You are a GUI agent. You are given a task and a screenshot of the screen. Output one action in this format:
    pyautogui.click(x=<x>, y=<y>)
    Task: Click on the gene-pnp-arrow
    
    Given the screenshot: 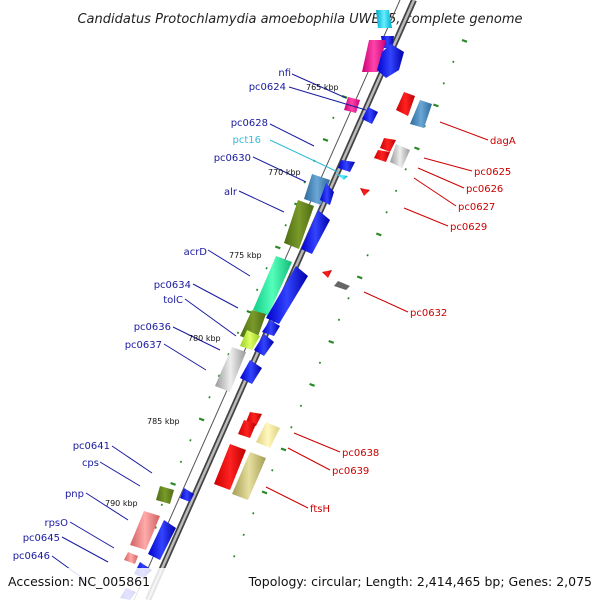 What is the action you would take?
    pyautogui.click(x=162, y=540)
    